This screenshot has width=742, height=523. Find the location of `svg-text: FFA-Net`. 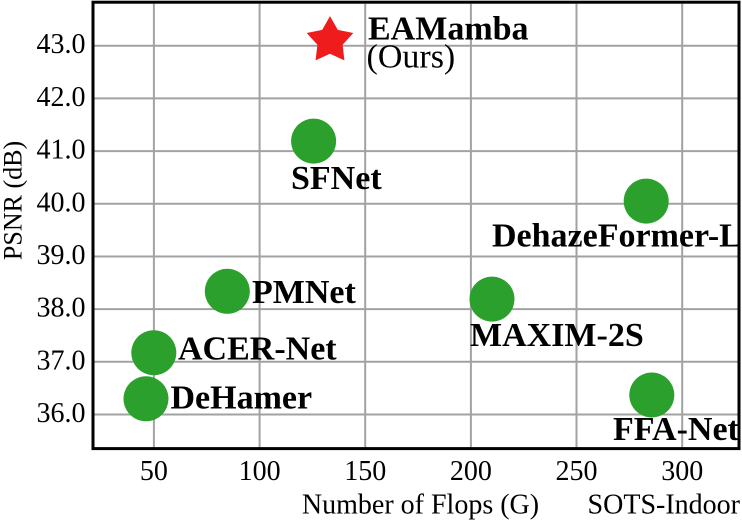

svg-text: FFA-Net is located at coordinates (676, 429).